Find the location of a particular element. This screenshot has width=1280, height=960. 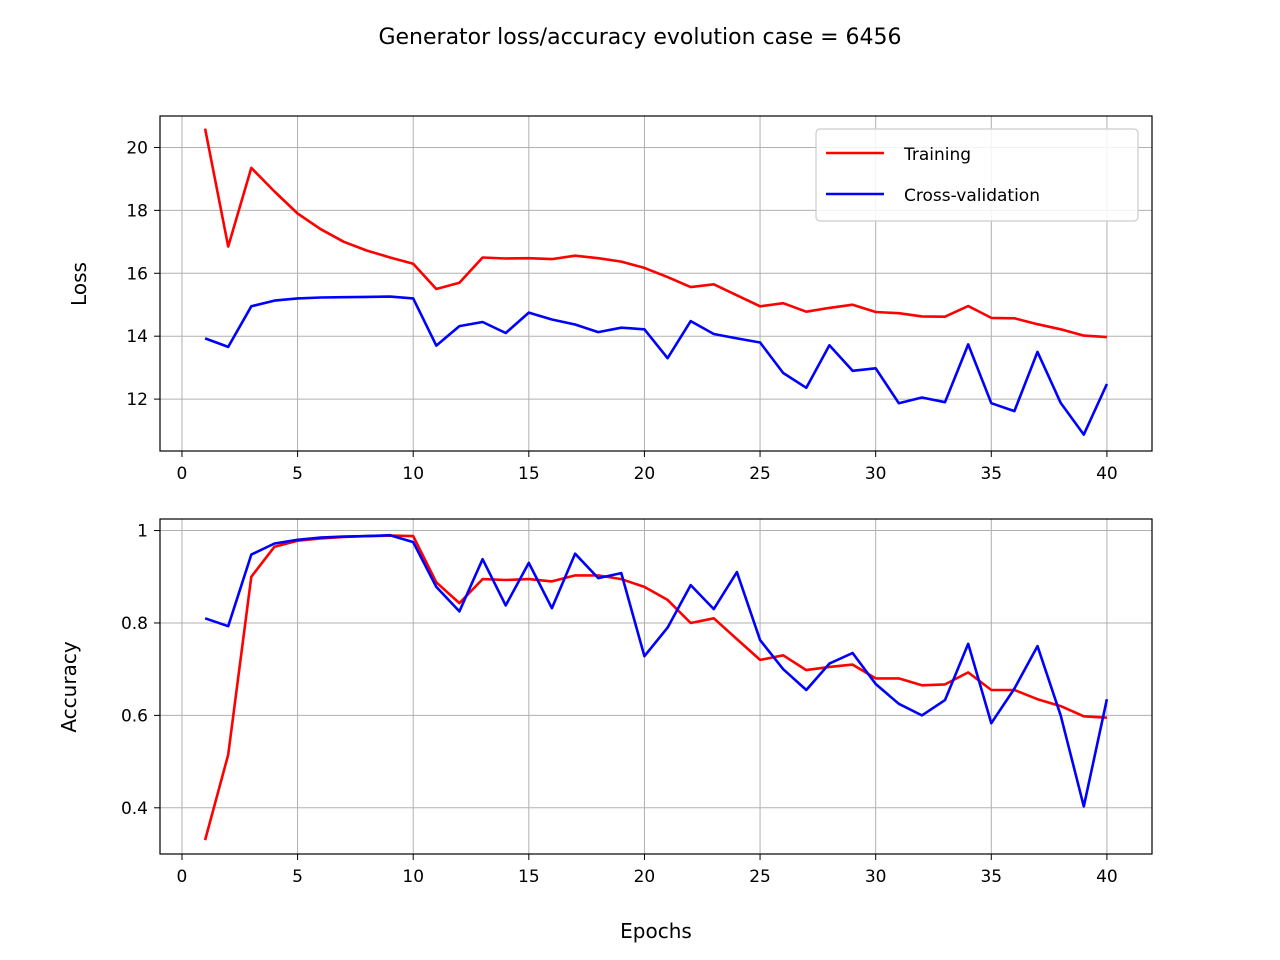

accuracy-xtick-label-5: 25 is located at coordinates (760, 877).